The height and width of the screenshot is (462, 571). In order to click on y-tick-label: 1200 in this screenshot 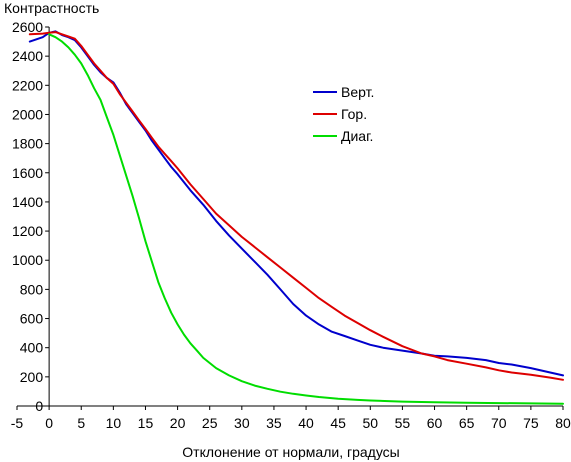, I will do `click(27, 231)`.